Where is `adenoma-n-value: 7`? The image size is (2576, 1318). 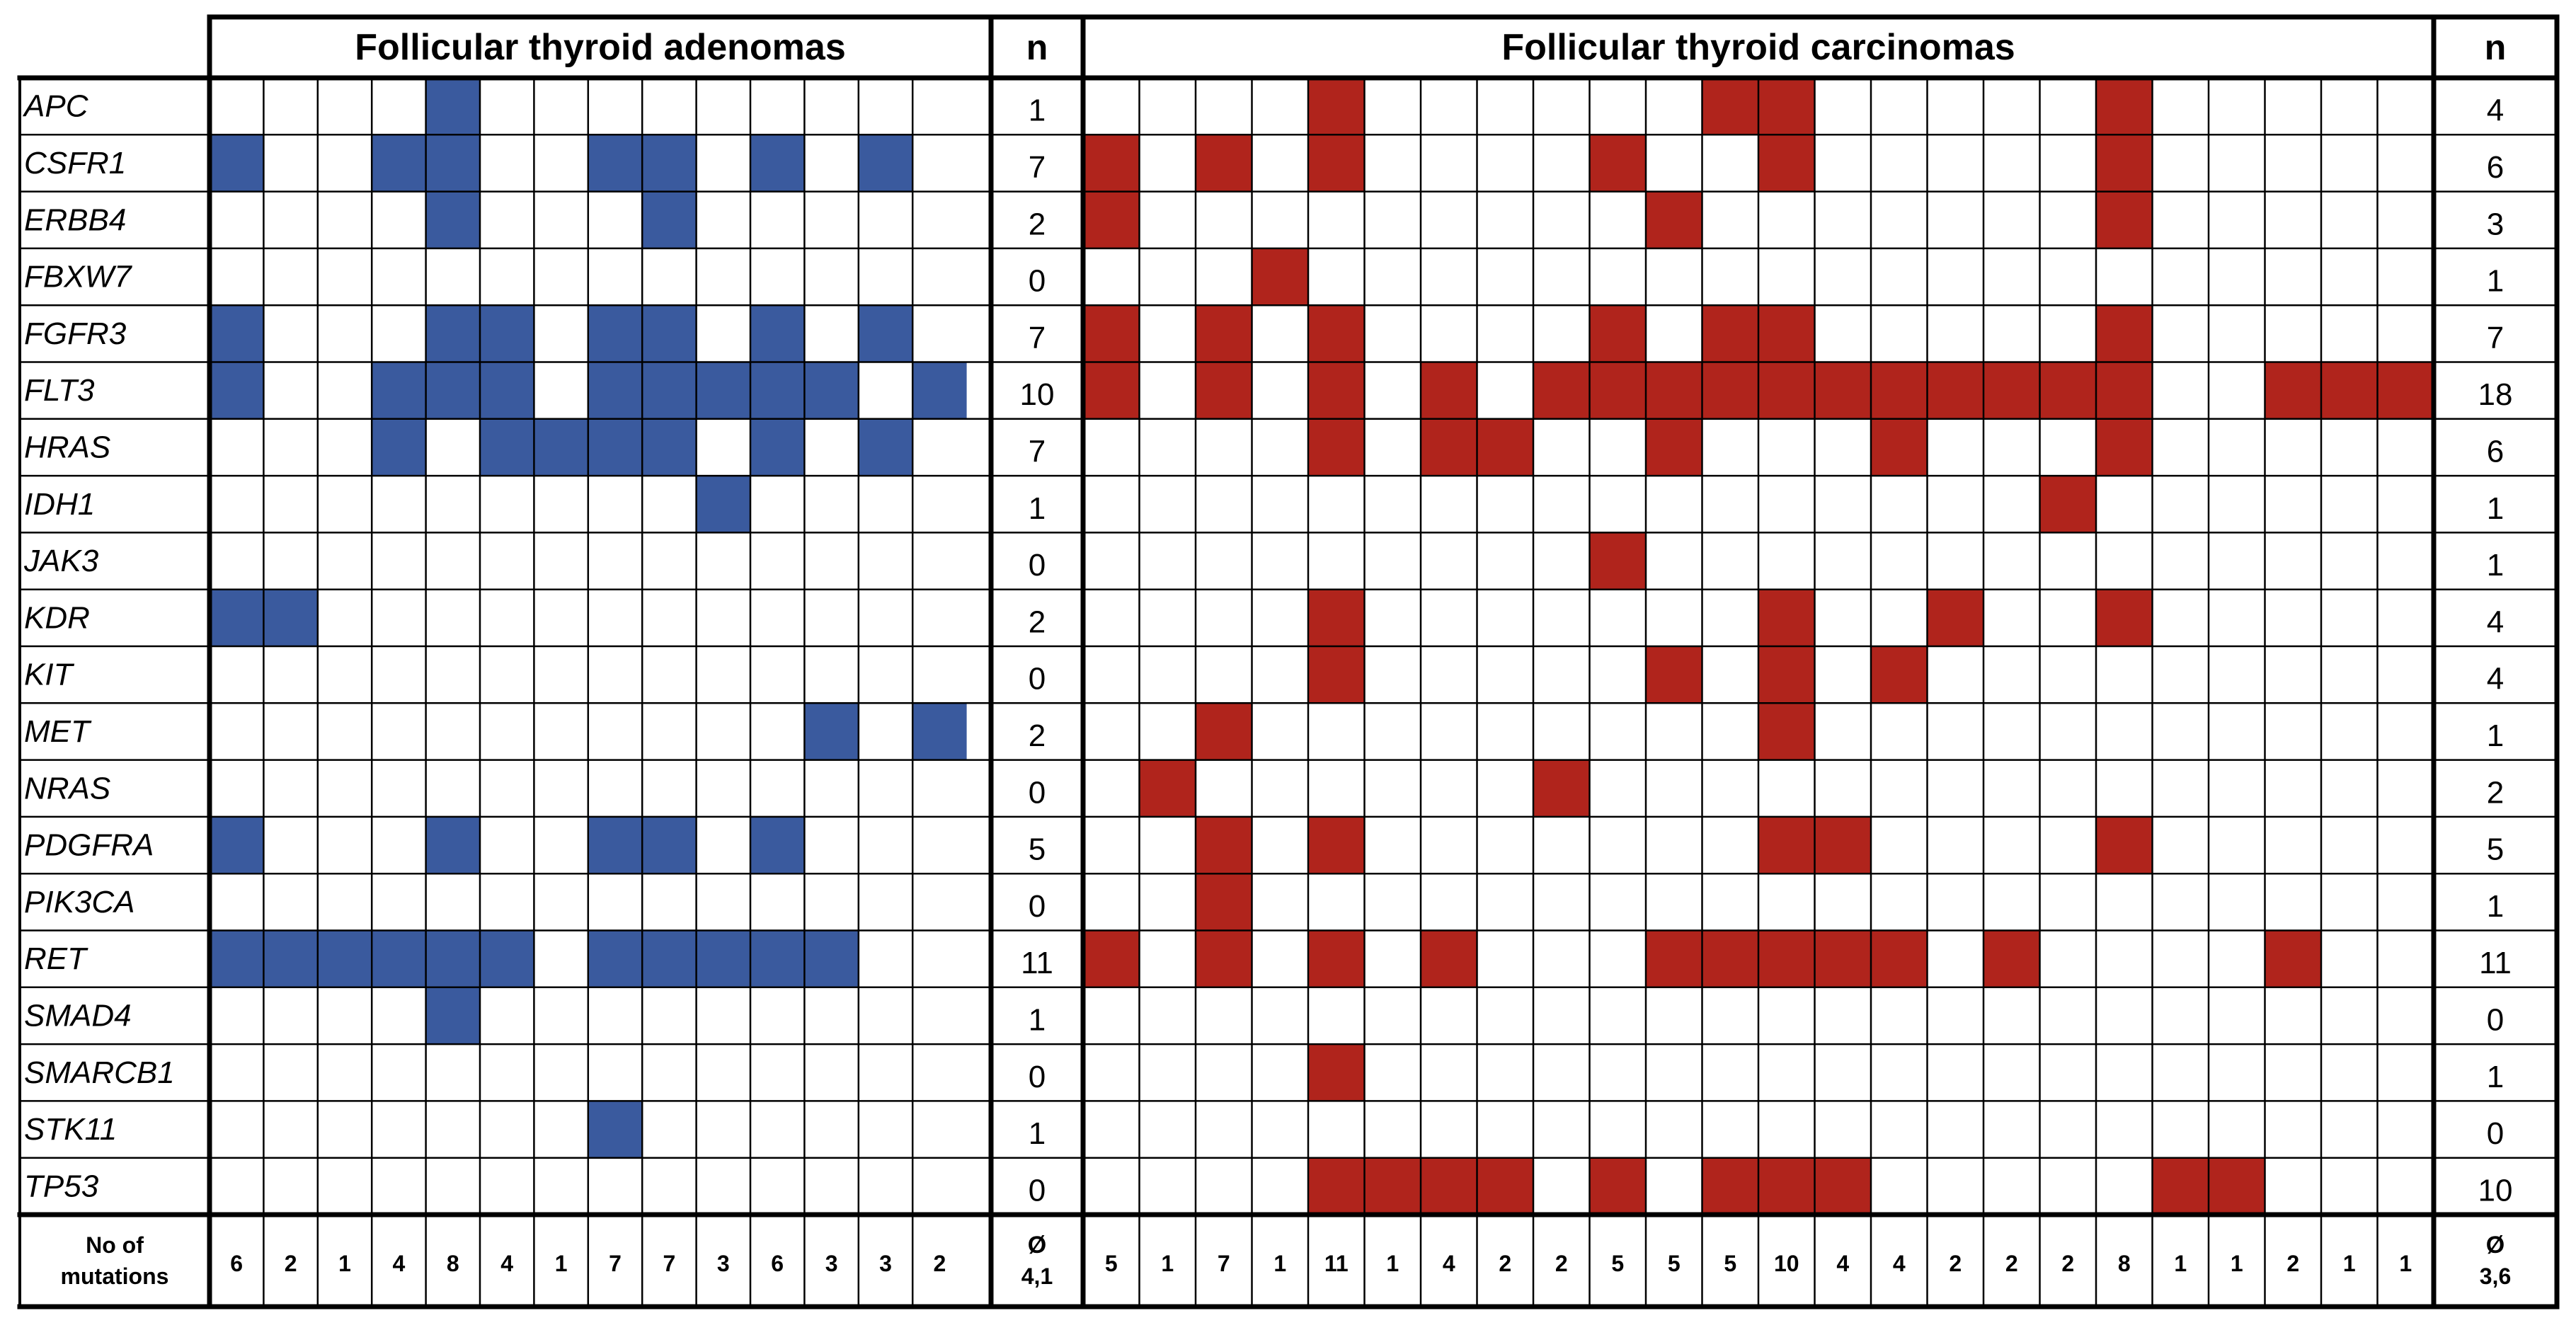
adenoma-n-value: 7 is located at coordinates (1037, 452).